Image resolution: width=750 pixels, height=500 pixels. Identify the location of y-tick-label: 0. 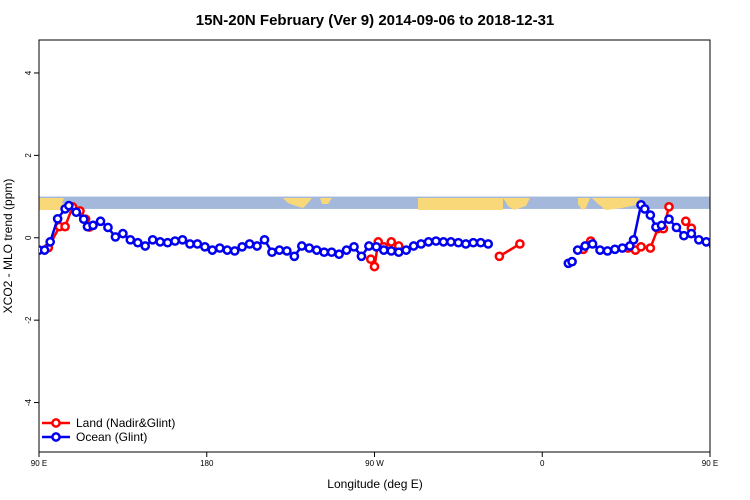
(28, 237).